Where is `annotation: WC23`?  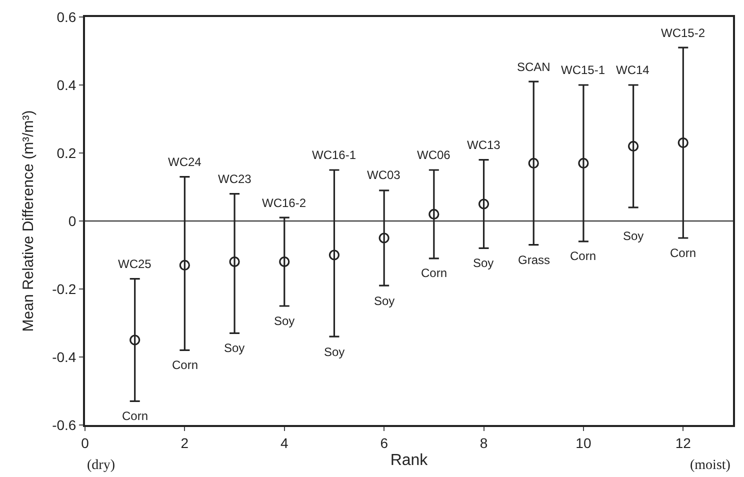
annotation: WC23 is located at coordinates (235, 179).